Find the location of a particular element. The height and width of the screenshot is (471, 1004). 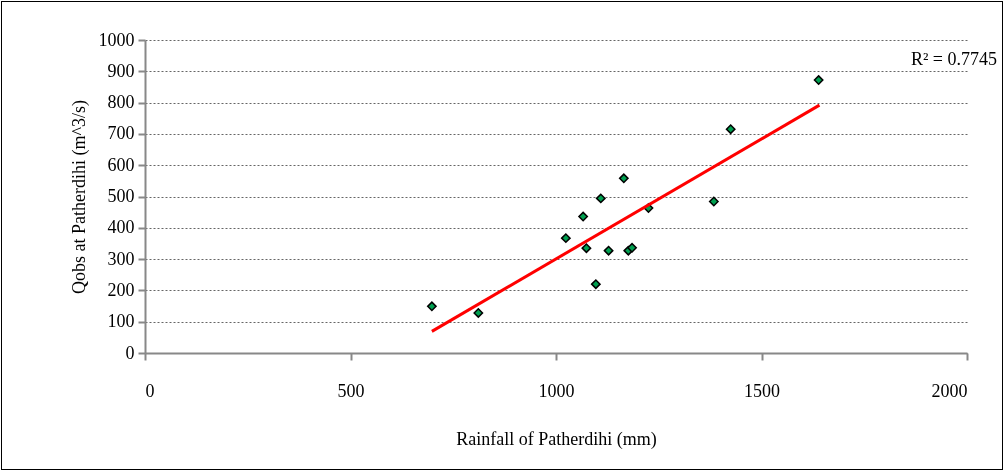

y-tick-label: 500 is located at coordinates (121, 196).